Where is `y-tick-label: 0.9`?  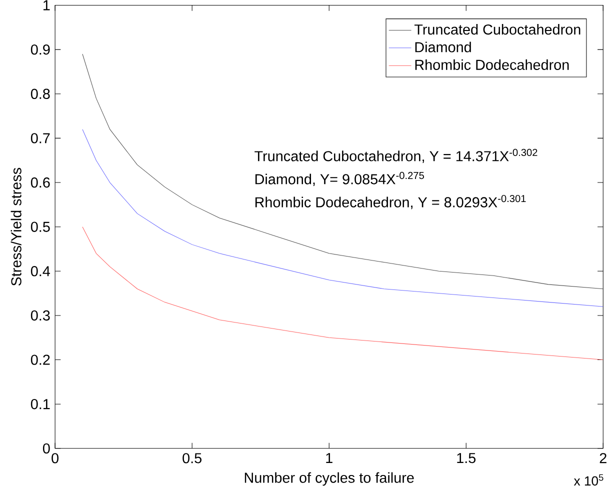 y-tick-label: 0.9 is located at coordinates (40, 49).